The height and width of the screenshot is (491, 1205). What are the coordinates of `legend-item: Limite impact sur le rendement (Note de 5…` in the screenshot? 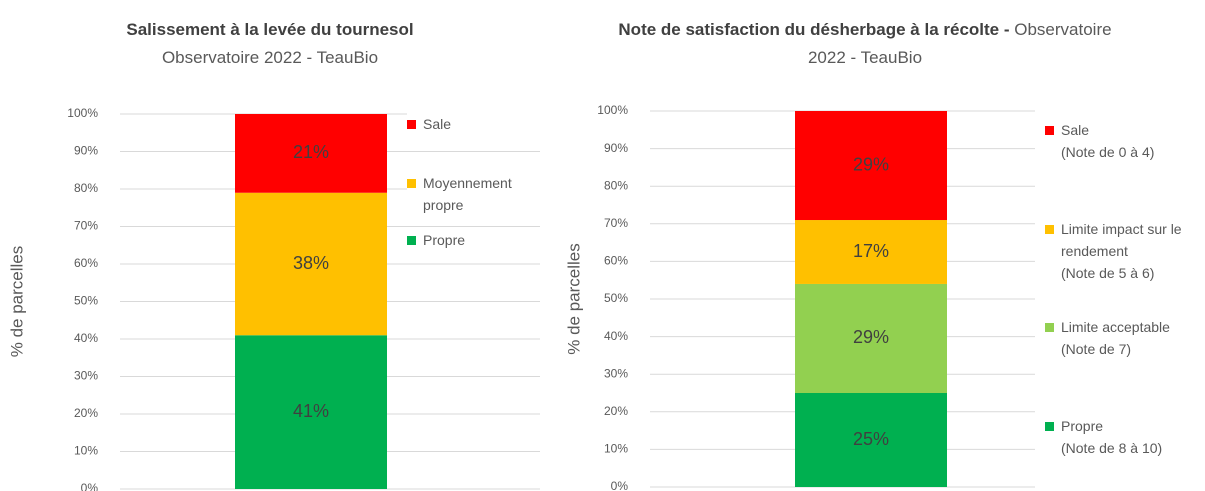 It's located at (1125, 251).